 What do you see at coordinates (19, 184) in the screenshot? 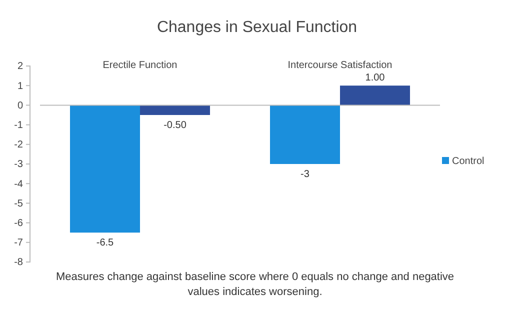
I see `y-tick-label: -4` at bounding box center [19, 184].